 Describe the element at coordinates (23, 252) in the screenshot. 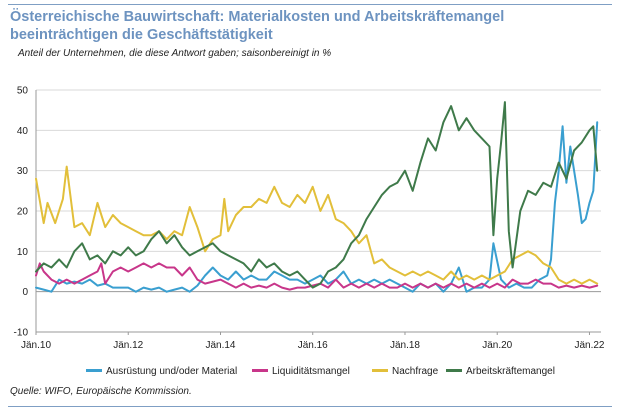

I see `y-tick-label: 10` at that location.